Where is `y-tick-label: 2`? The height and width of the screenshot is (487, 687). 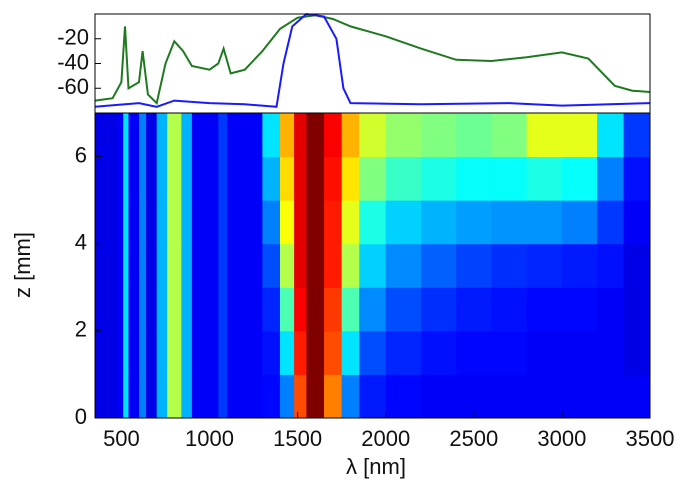 y-tick-label: 2 is located at coordinates (81, 329).